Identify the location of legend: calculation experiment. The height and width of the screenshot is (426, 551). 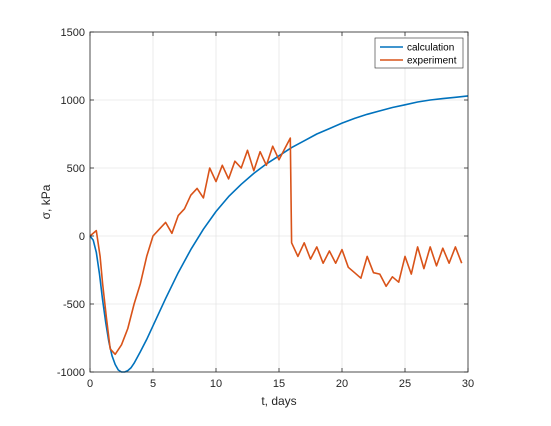
(419, 53).